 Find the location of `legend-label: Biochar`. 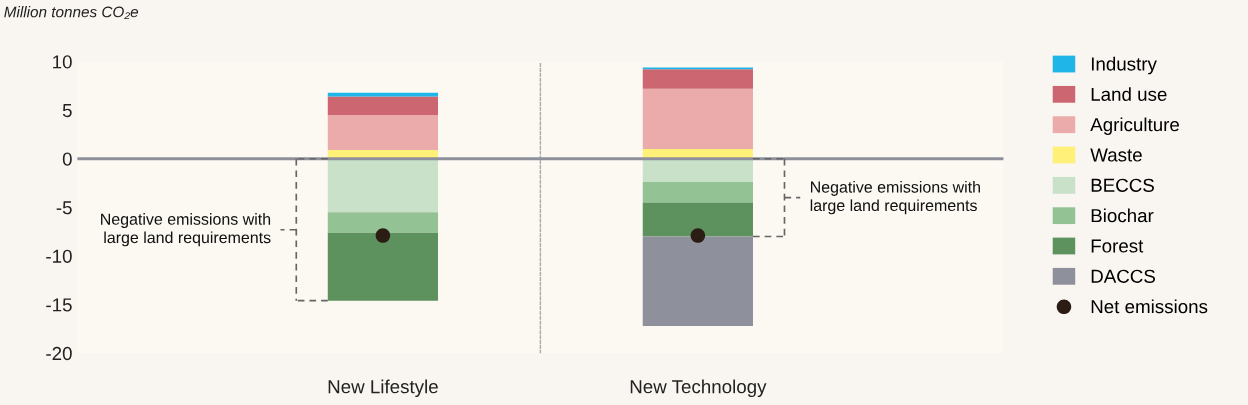

legend-label: Biochar is located at coordinates (1122, 215).